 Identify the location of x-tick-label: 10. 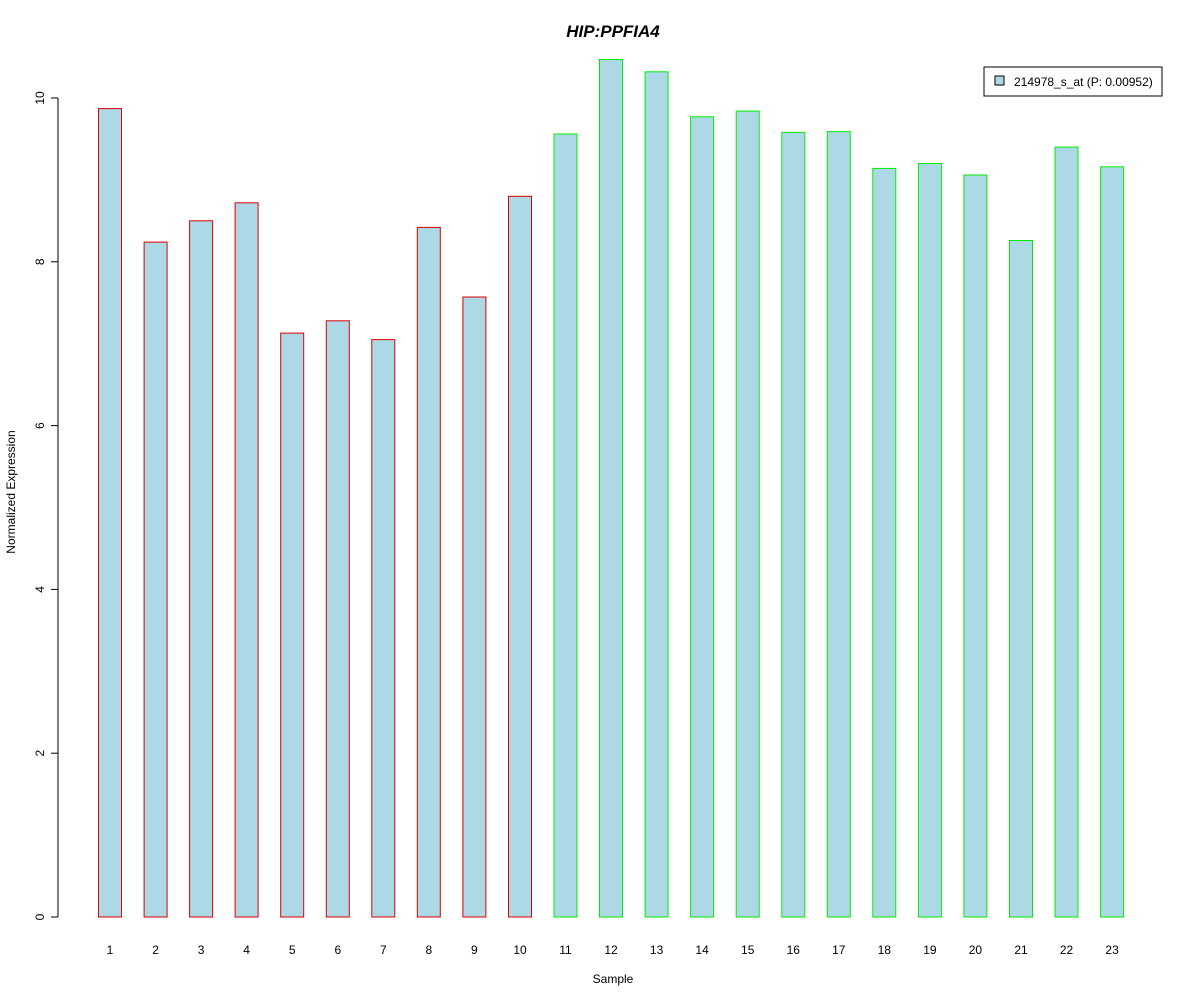
(520, 950).